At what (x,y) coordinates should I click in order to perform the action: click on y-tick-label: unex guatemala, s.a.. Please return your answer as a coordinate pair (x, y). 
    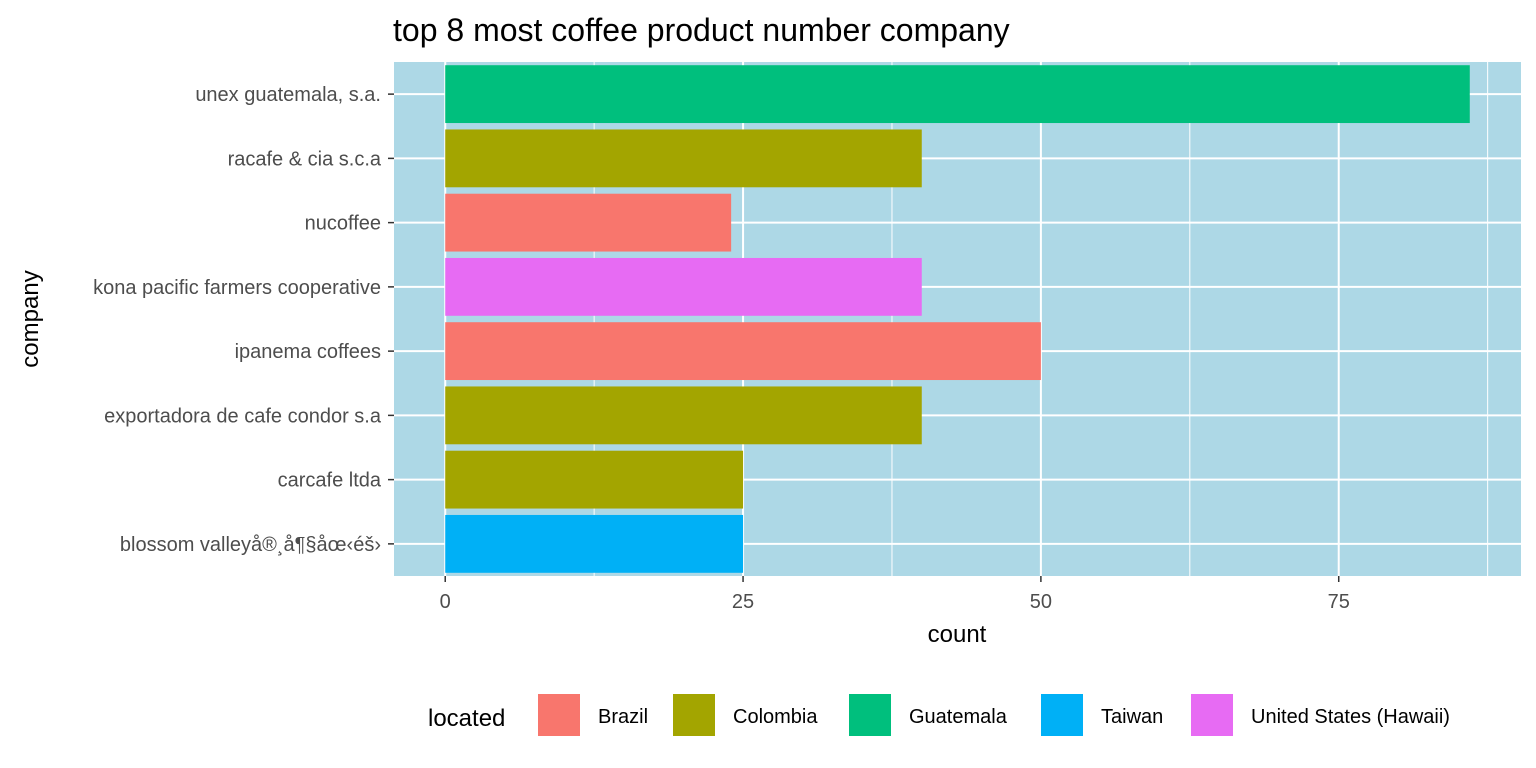
    Looking at the image, I should click on (288, 95).